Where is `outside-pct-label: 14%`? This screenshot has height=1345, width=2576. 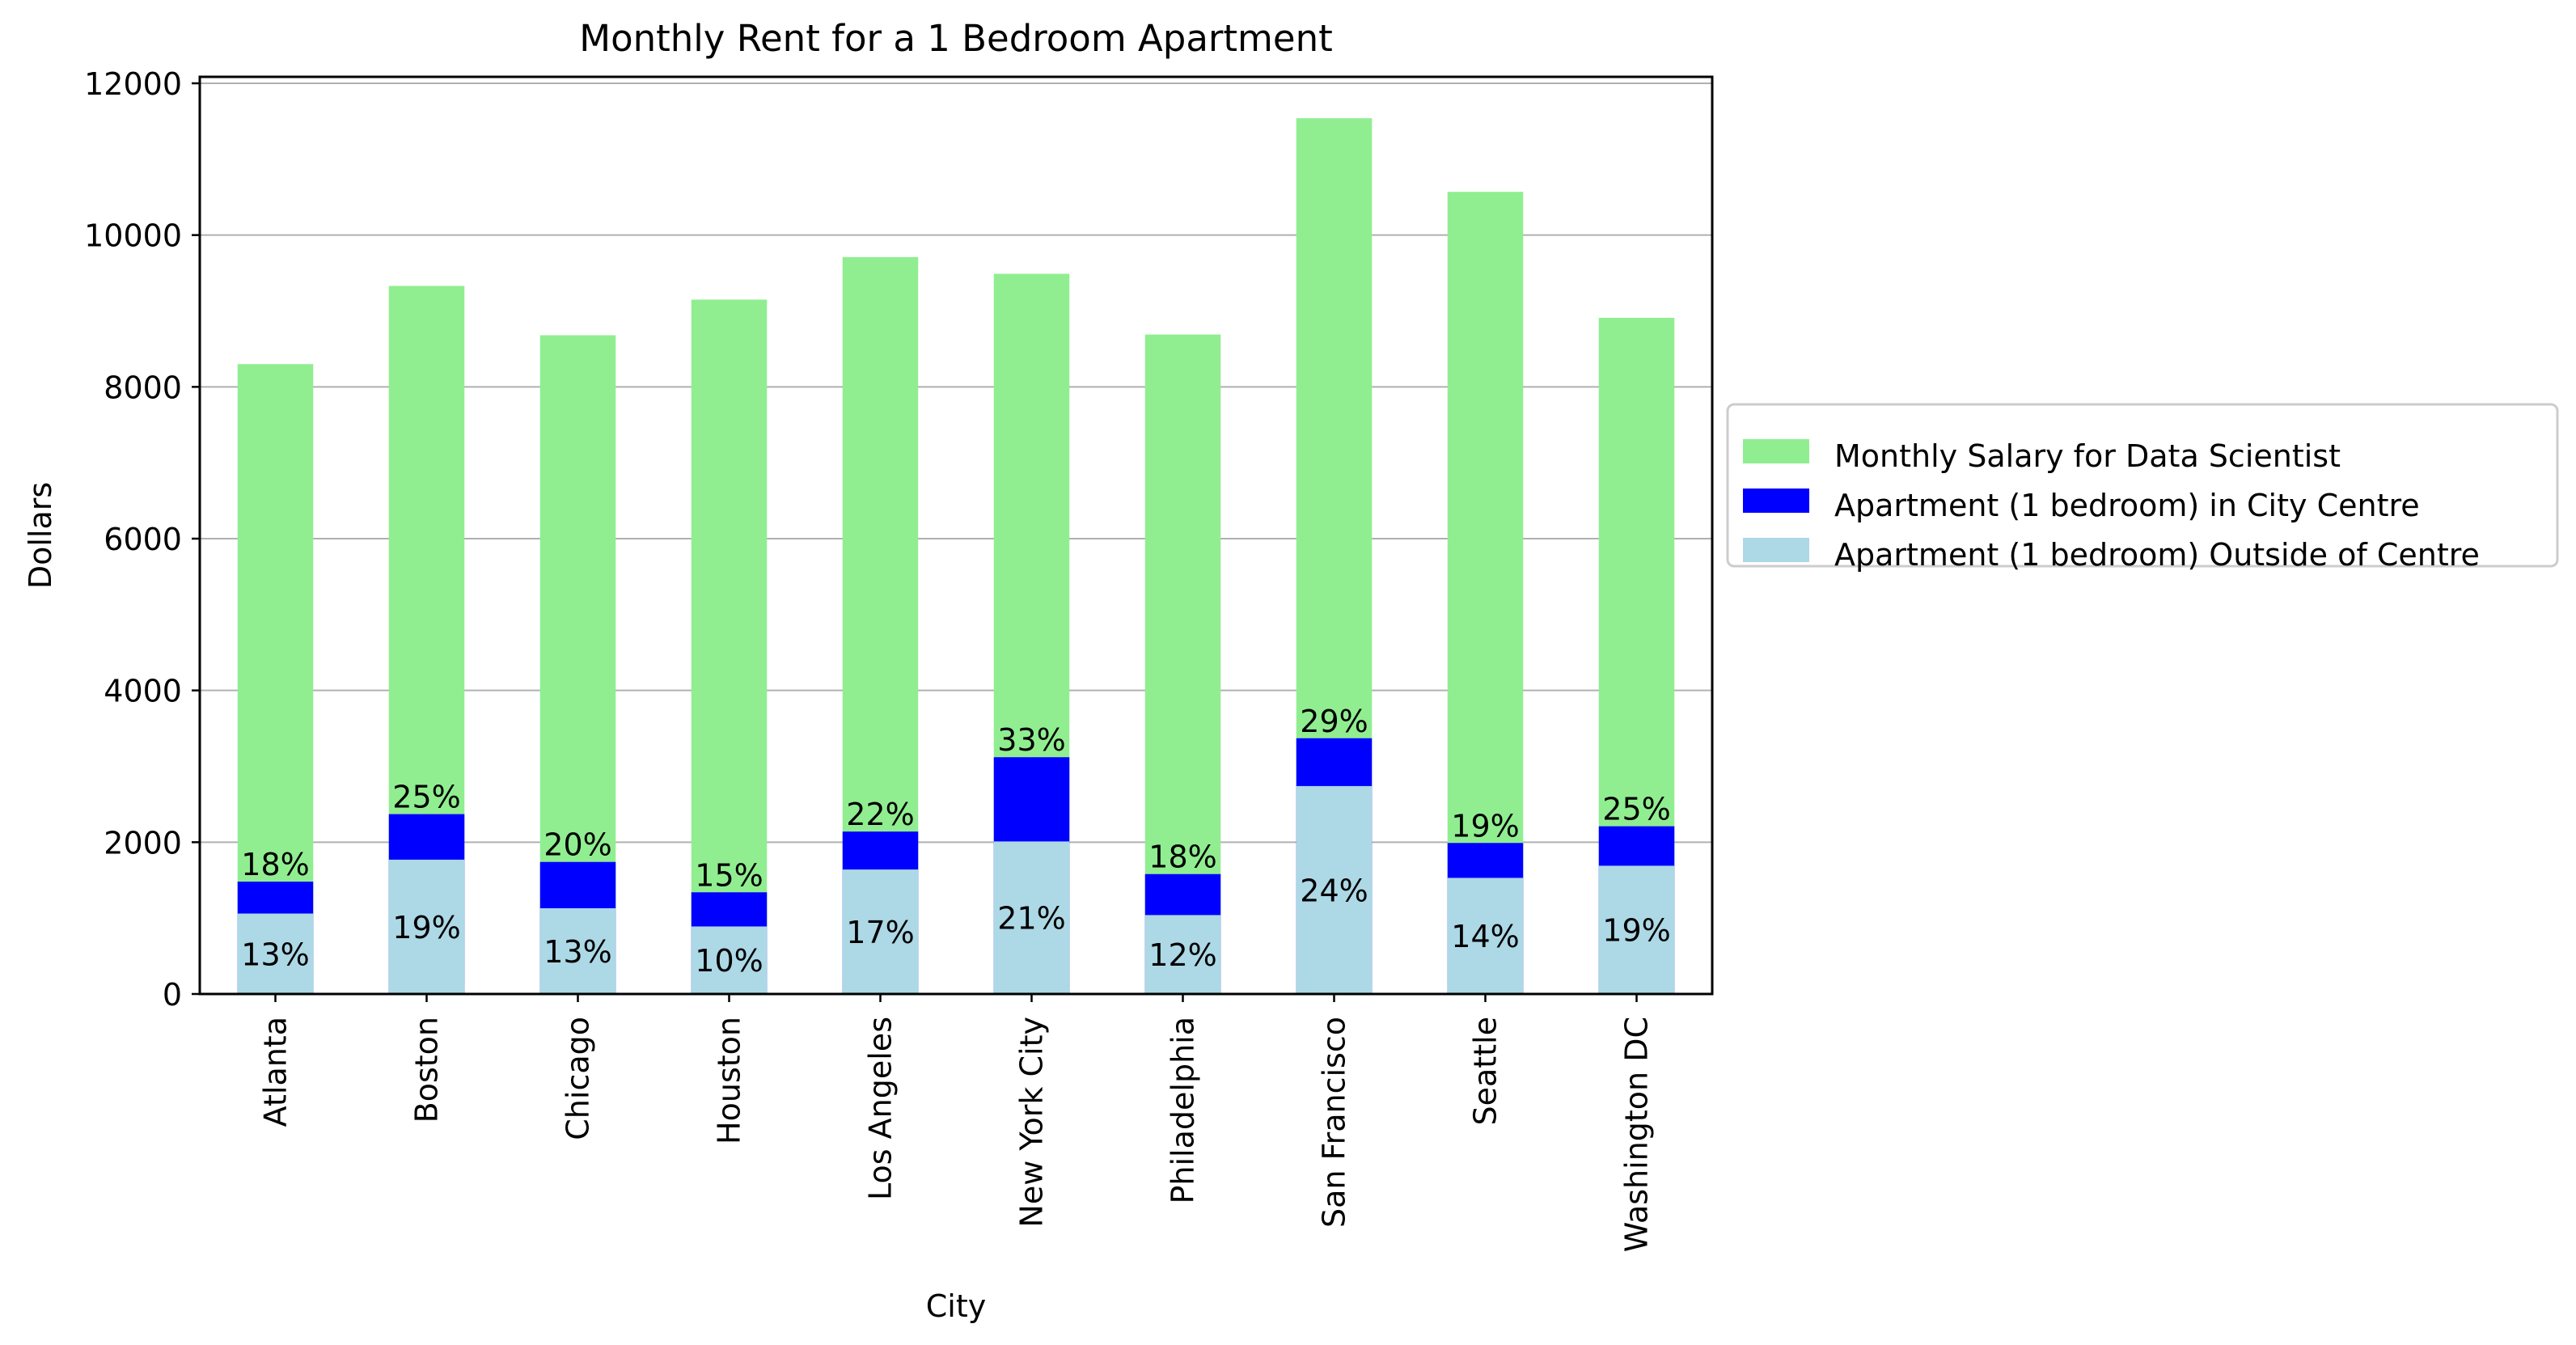 outside-pct-label: 14% is located at coordinates (1485, 936).